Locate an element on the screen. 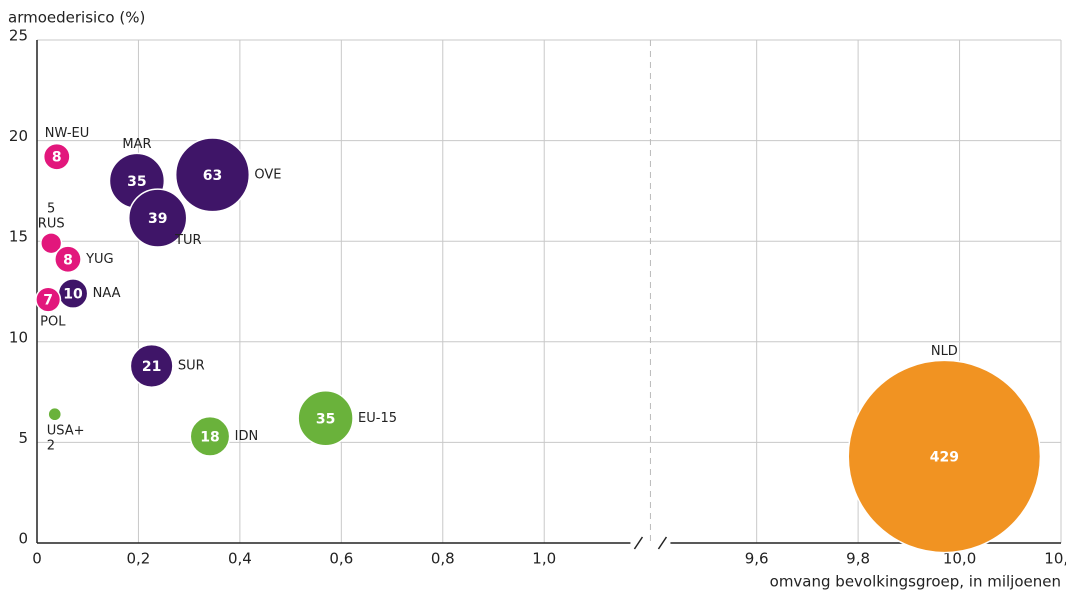 The image size is (1066, 597). y-tick-label: 10 is located at coordinates (18, 337).